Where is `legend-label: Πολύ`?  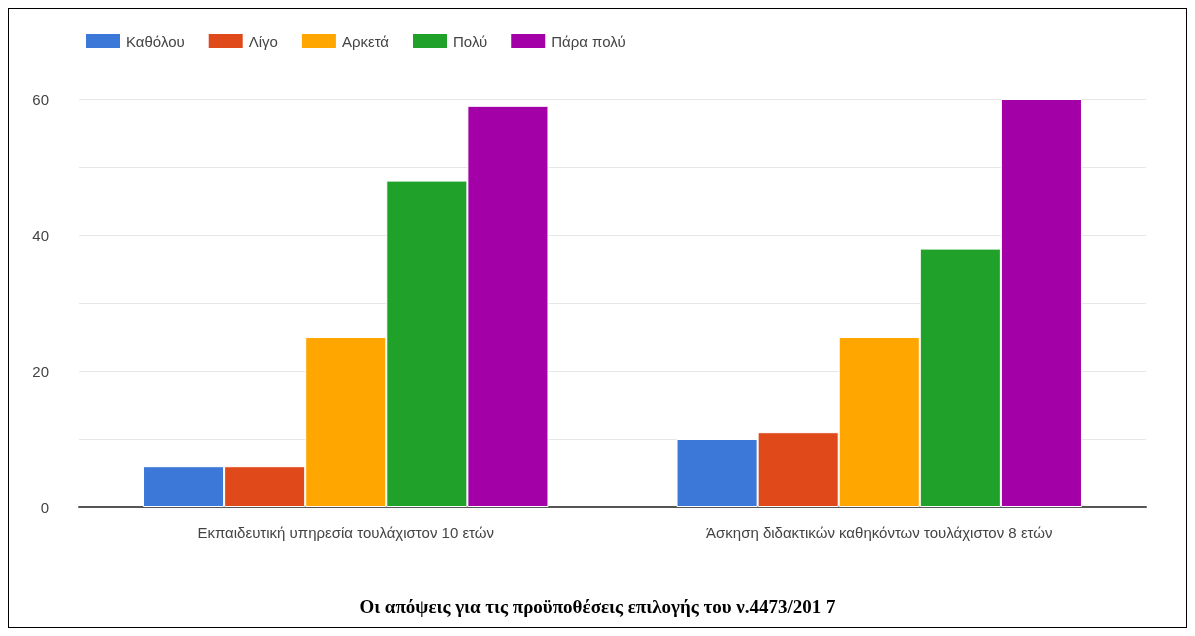 legend-label: Πολύ is located at coordinates (470, 41).